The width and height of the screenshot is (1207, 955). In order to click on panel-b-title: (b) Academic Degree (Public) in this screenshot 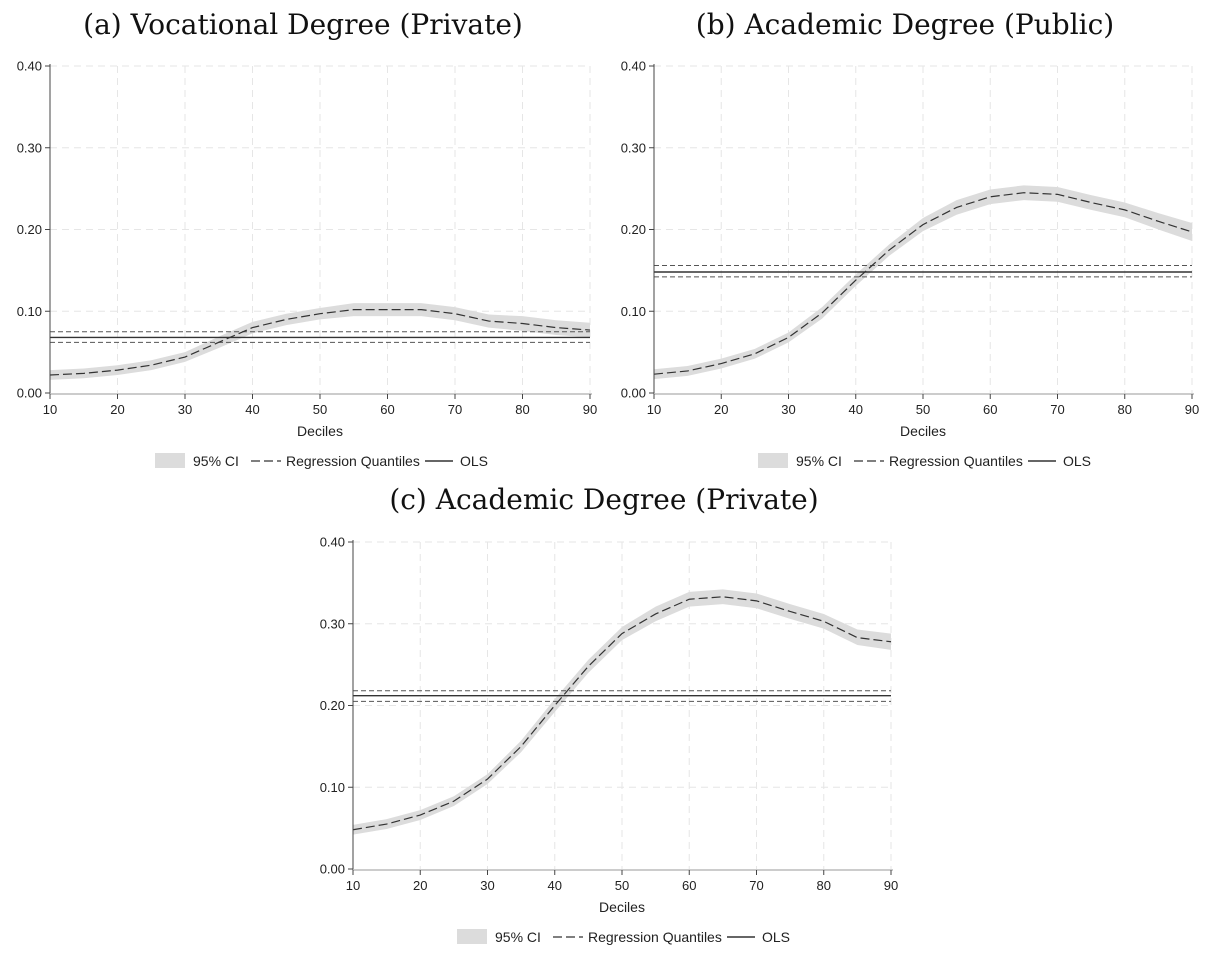, I will do `click(905, 24)`.